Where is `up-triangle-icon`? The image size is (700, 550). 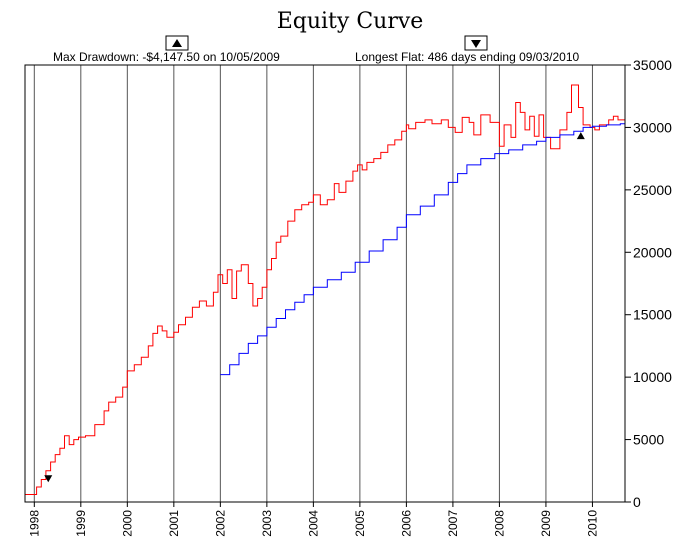
up-triangle-icon is located at coordinates (177, 43).